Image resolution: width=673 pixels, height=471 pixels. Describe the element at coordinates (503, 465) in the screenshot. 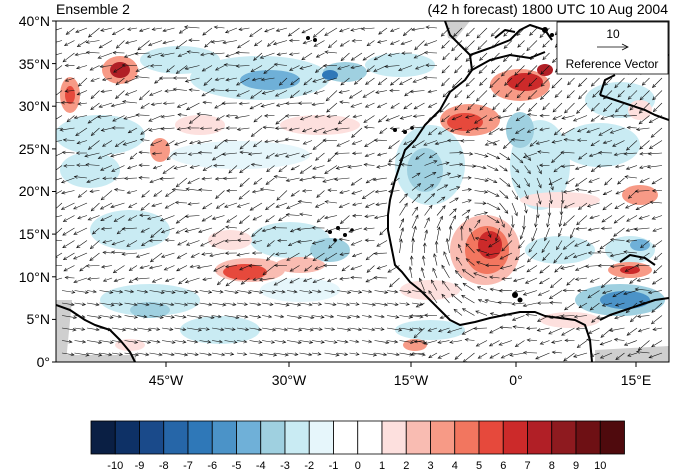

I see `colorbar-label: 6` at that location.